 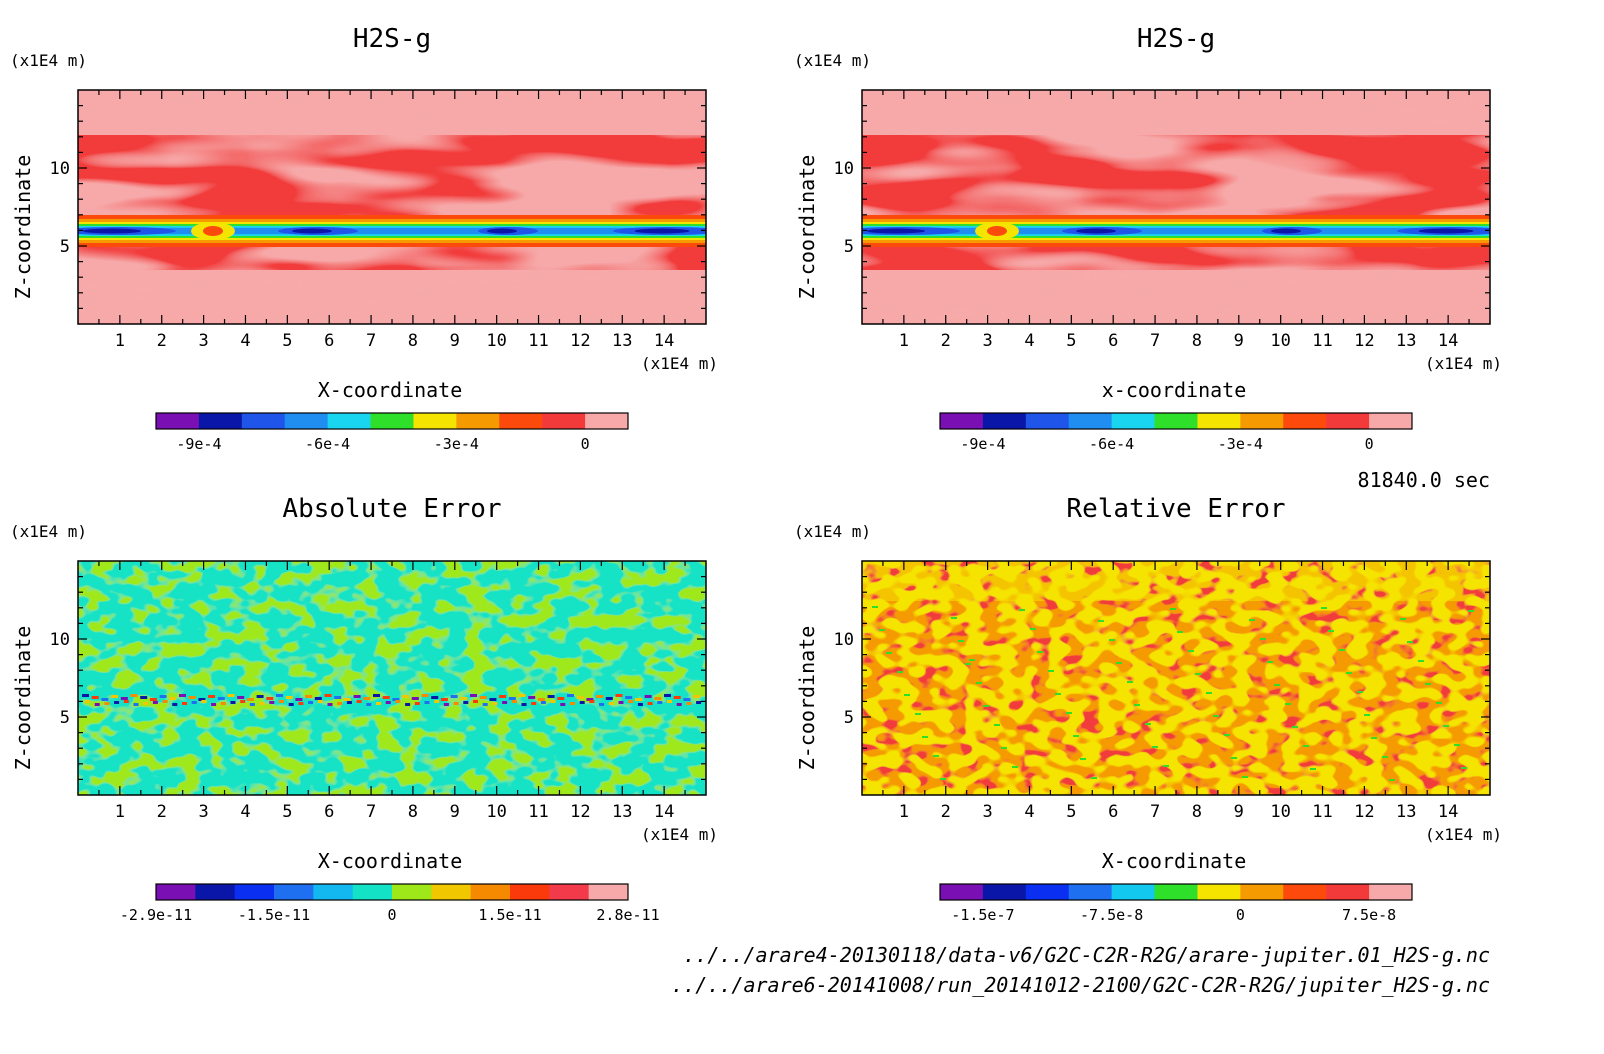 I want to click on colorbar-label: -3e-4, so click(x=1240, y=444).